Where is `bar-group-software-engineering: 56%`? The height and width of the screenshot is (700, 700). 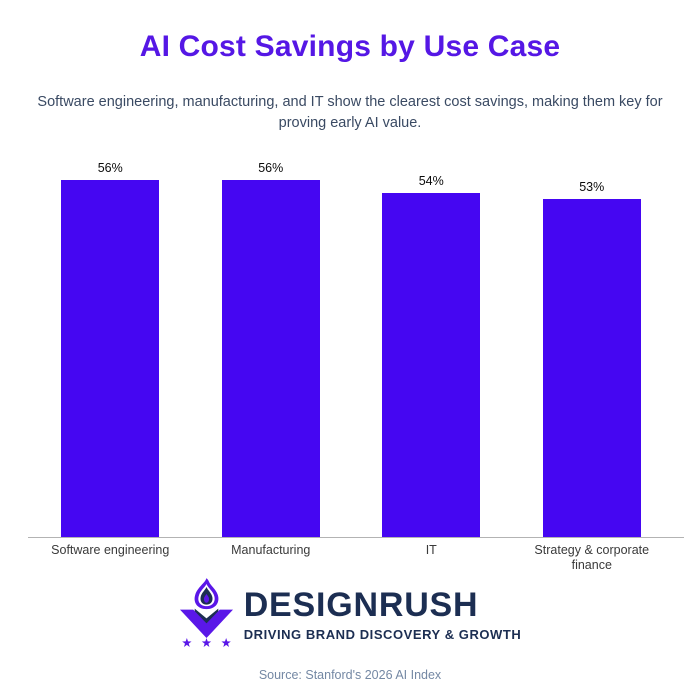 bar-group-software-engineering: 56% is located at coordinates (110, 338).